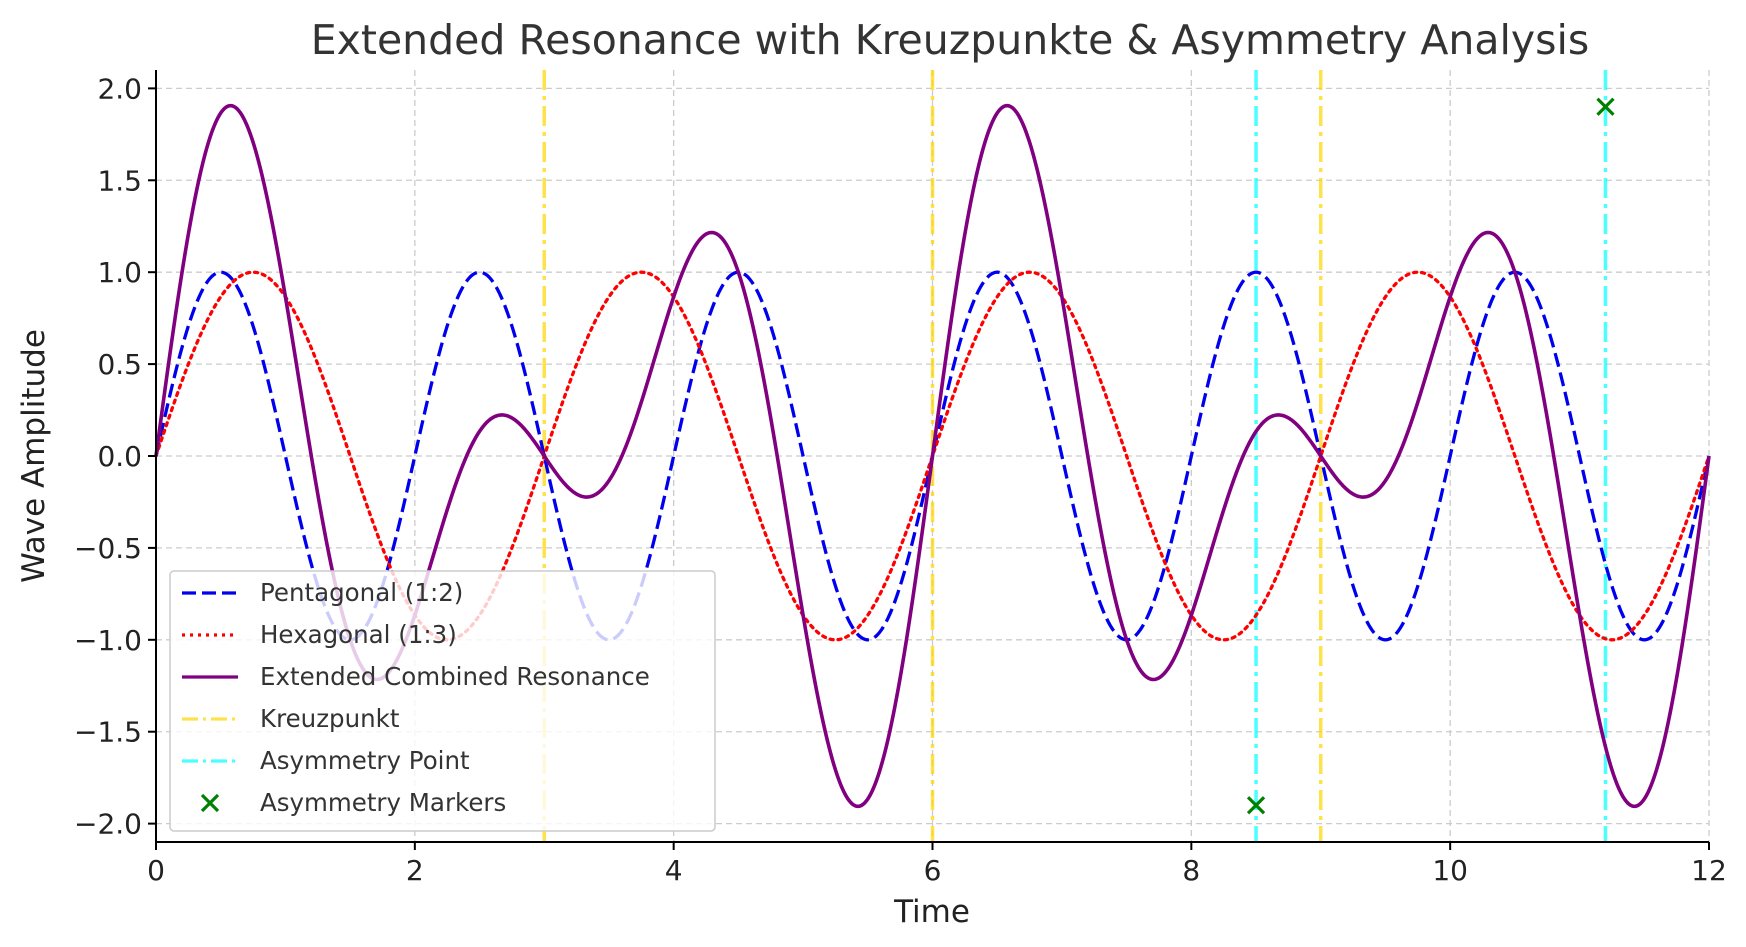  I want to click on legend-label: Asymmetry Point, so click(365, 760).